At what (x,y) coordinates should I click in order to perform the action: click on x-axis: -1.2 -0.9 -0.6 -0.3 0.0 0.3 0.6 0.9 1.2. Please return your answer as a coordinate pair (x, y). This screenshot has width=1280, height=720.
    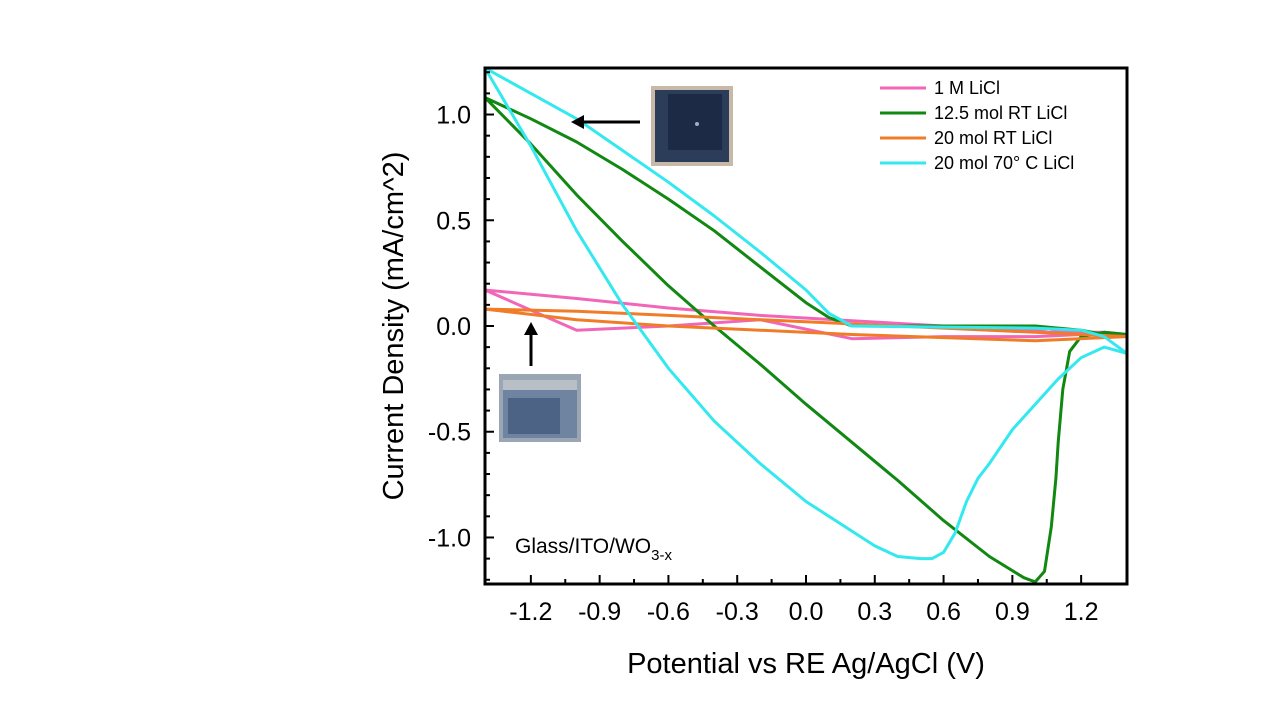
    Looking at the image, I should click on (804, 600).